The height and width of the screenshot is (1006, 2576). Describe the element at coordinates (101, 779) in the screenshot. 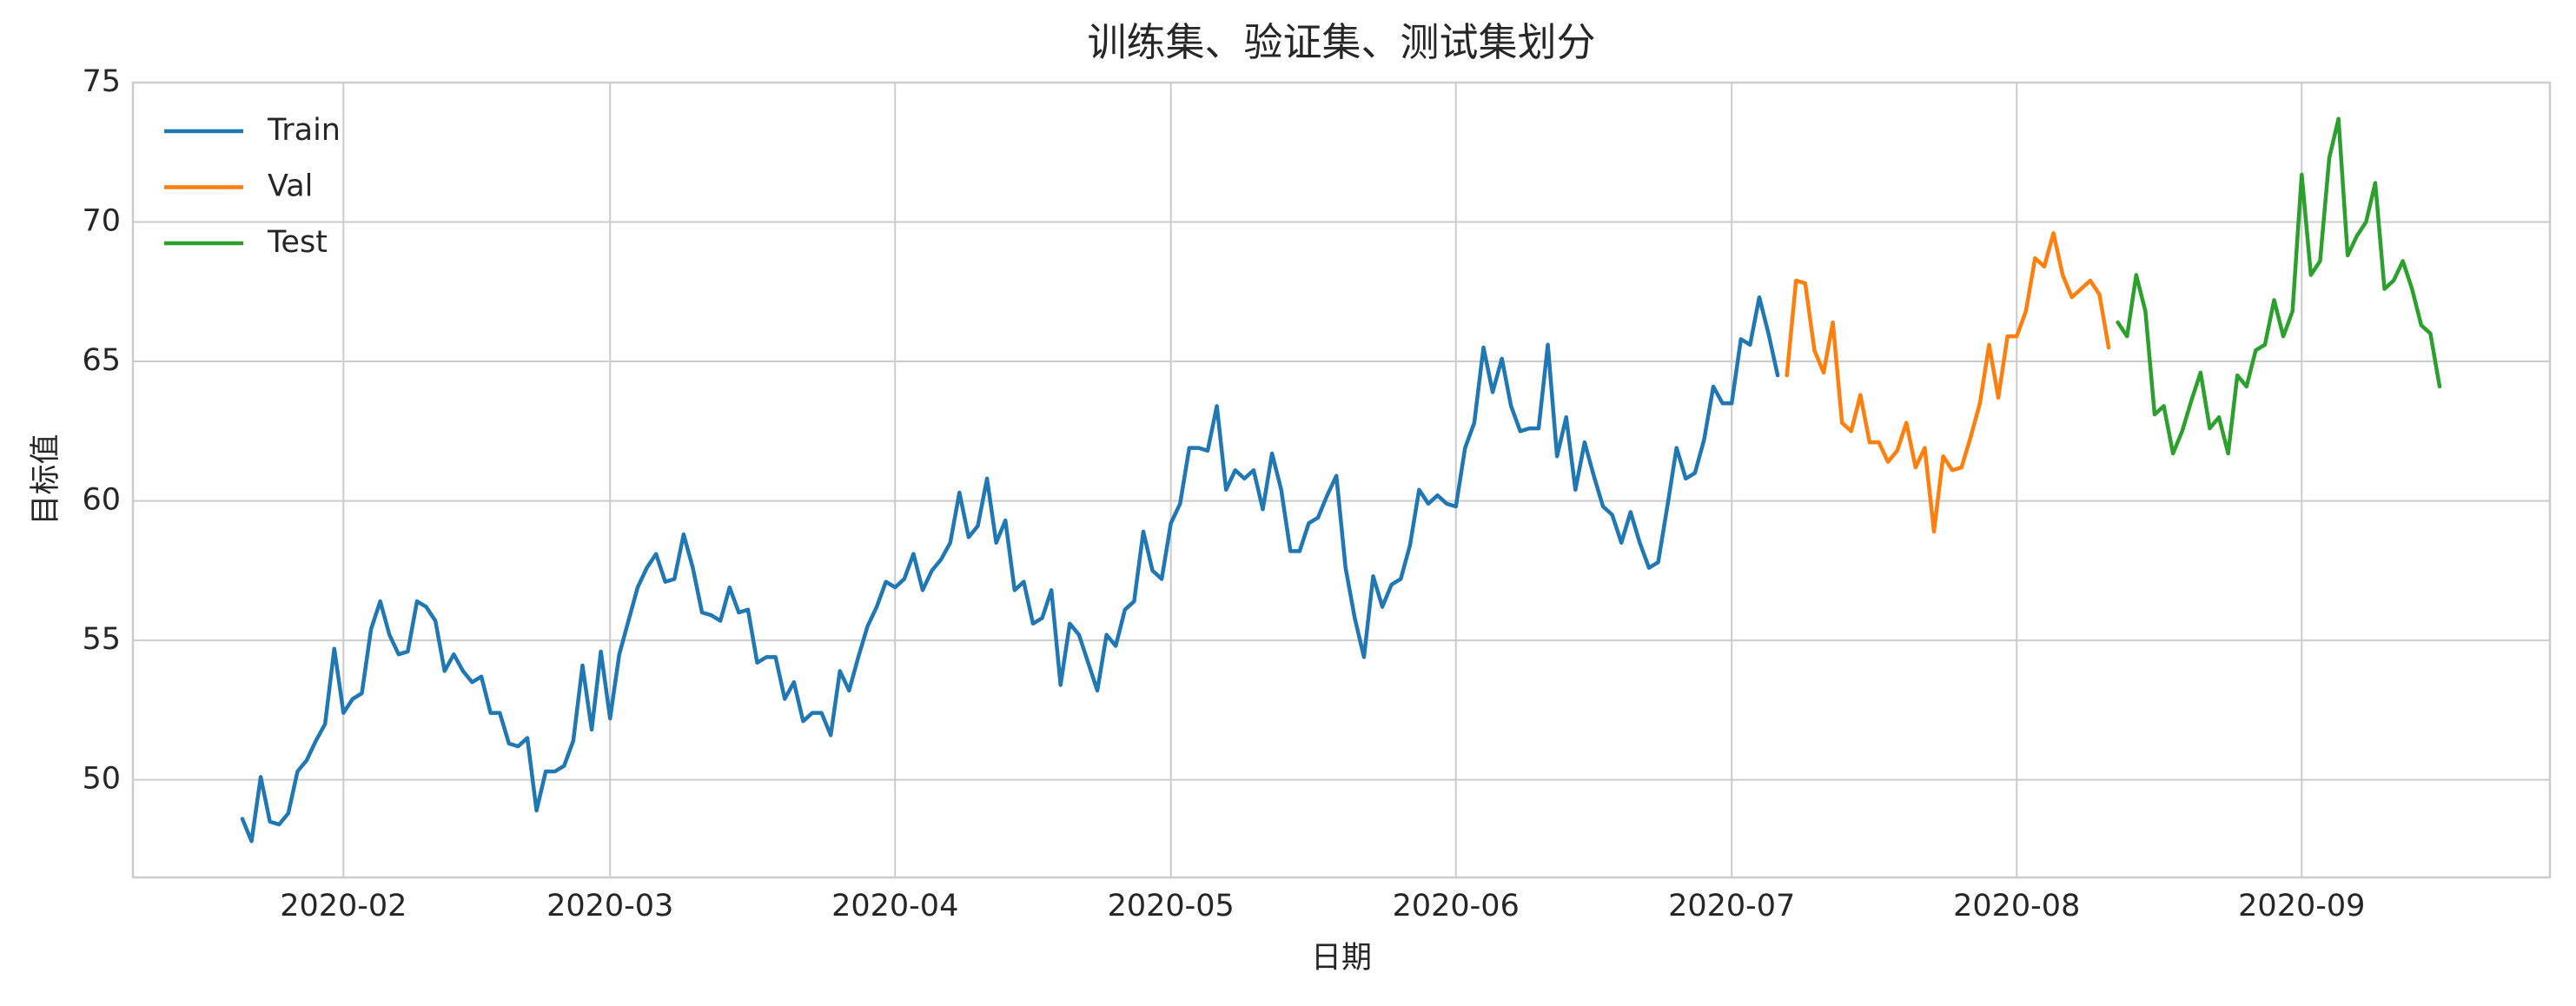

I see `y-tick-label: 50` at that location.